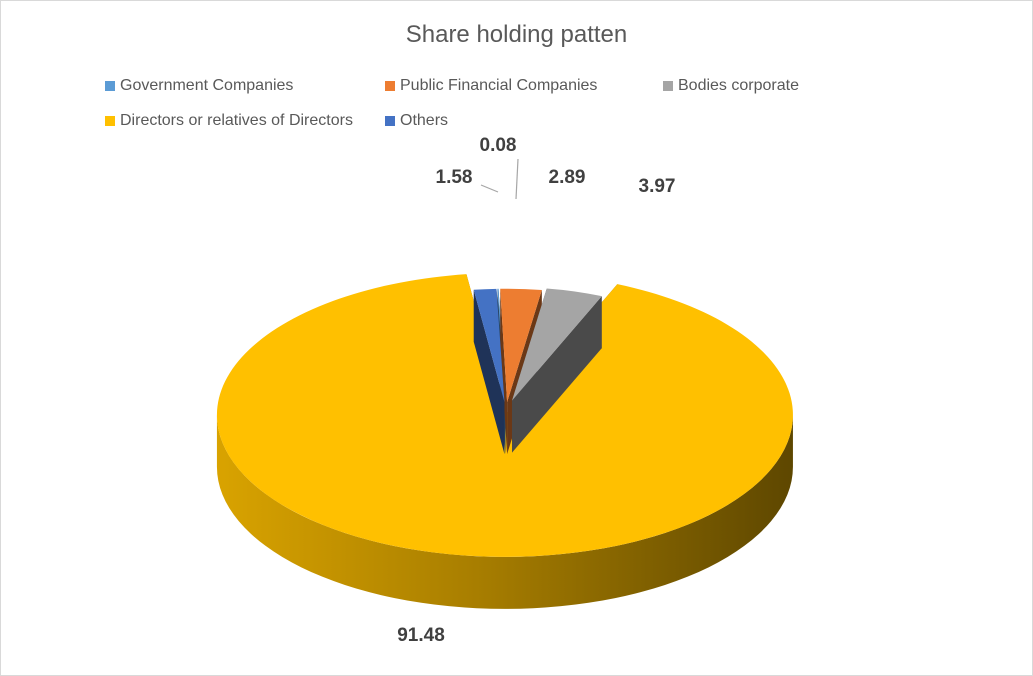 Image resolution: width=1033 pixels, height=676 pixels. I want to click on data-label: 91.48, so click(421, 635).